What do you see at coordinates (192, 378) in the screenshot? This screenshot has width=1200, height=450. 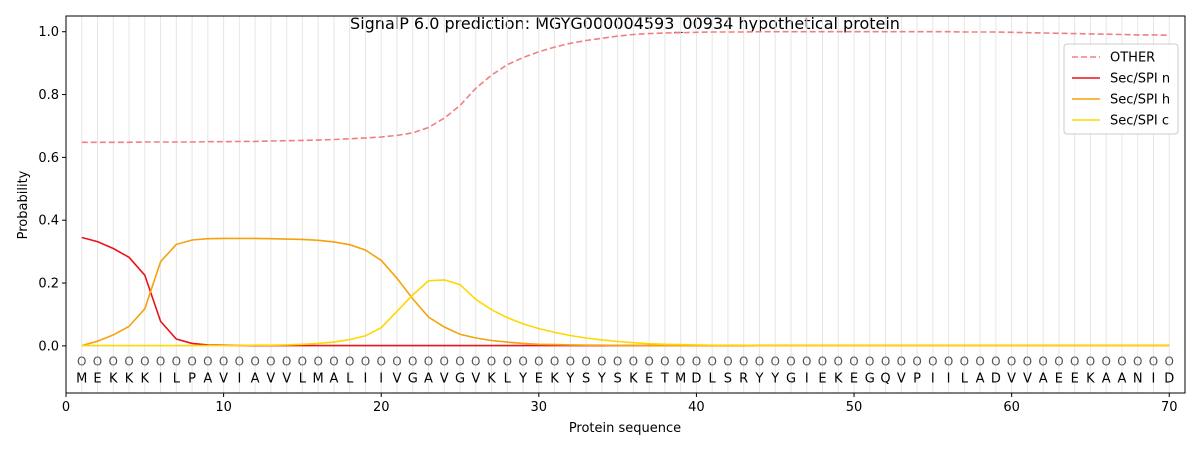 I see `residue-label: P` at bounding box center [192, 378].